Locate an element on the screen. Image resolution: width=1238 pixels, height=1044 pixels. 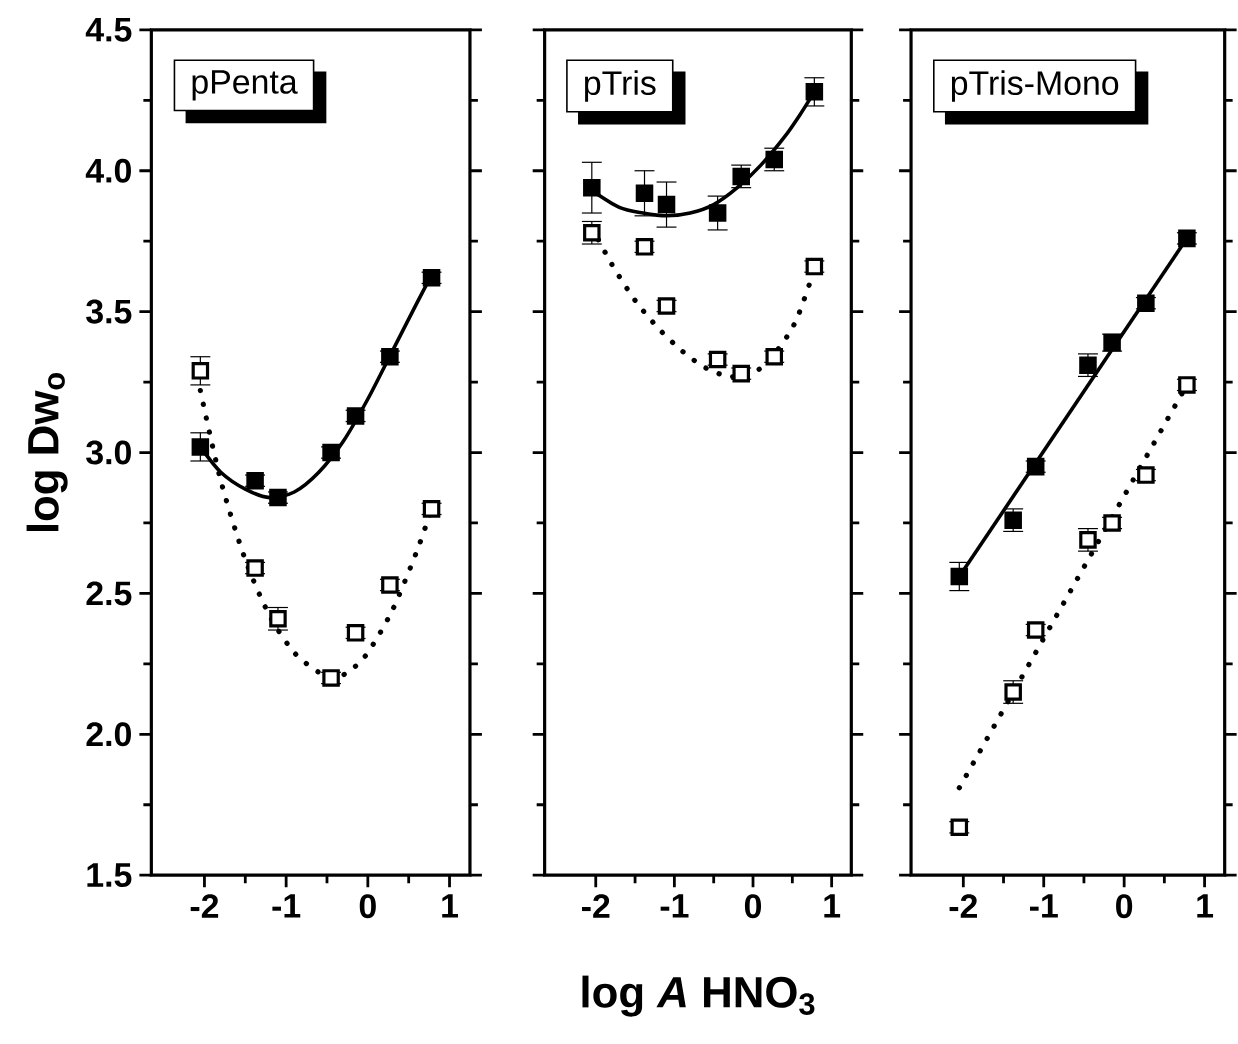
y-tick-label: 1.5 is located at coordinates (109, 875).